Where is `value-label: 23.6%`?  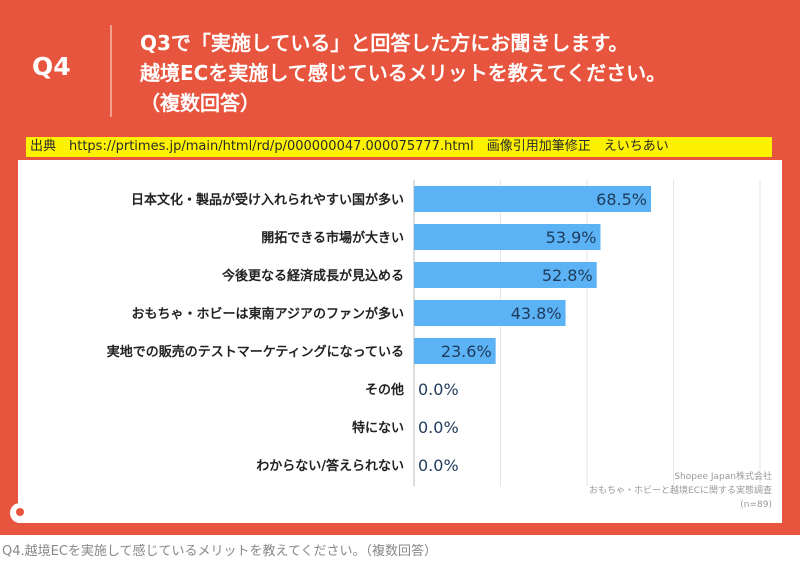 value-label: 23.6% is located at coordinates (466, 351).